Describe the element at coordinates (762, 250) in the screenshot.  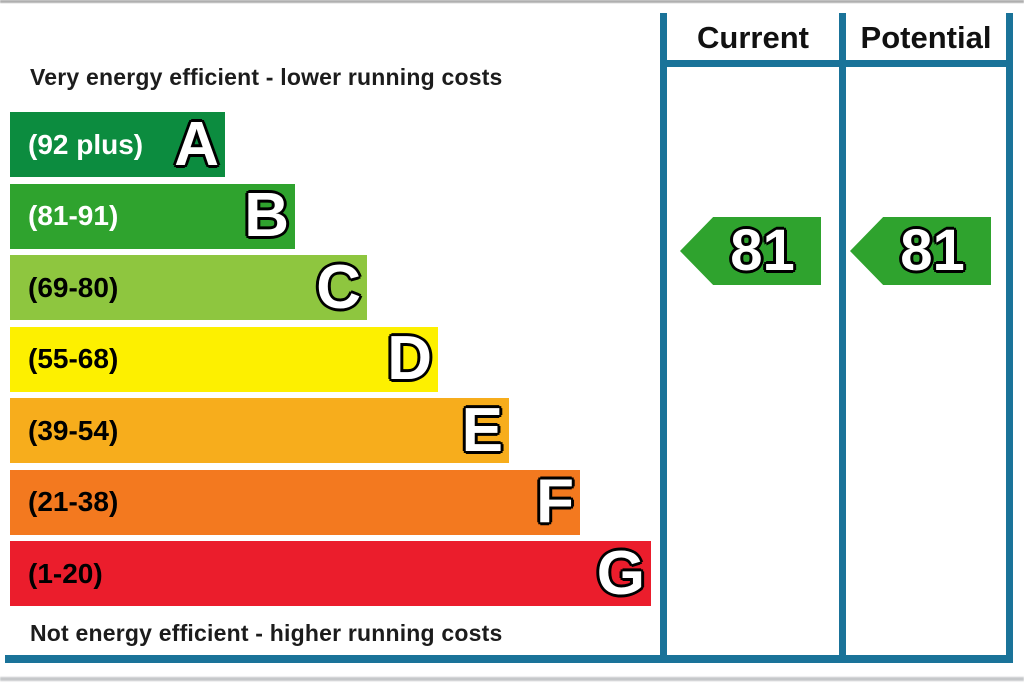
I see `current-rating-value: 81` at that location.